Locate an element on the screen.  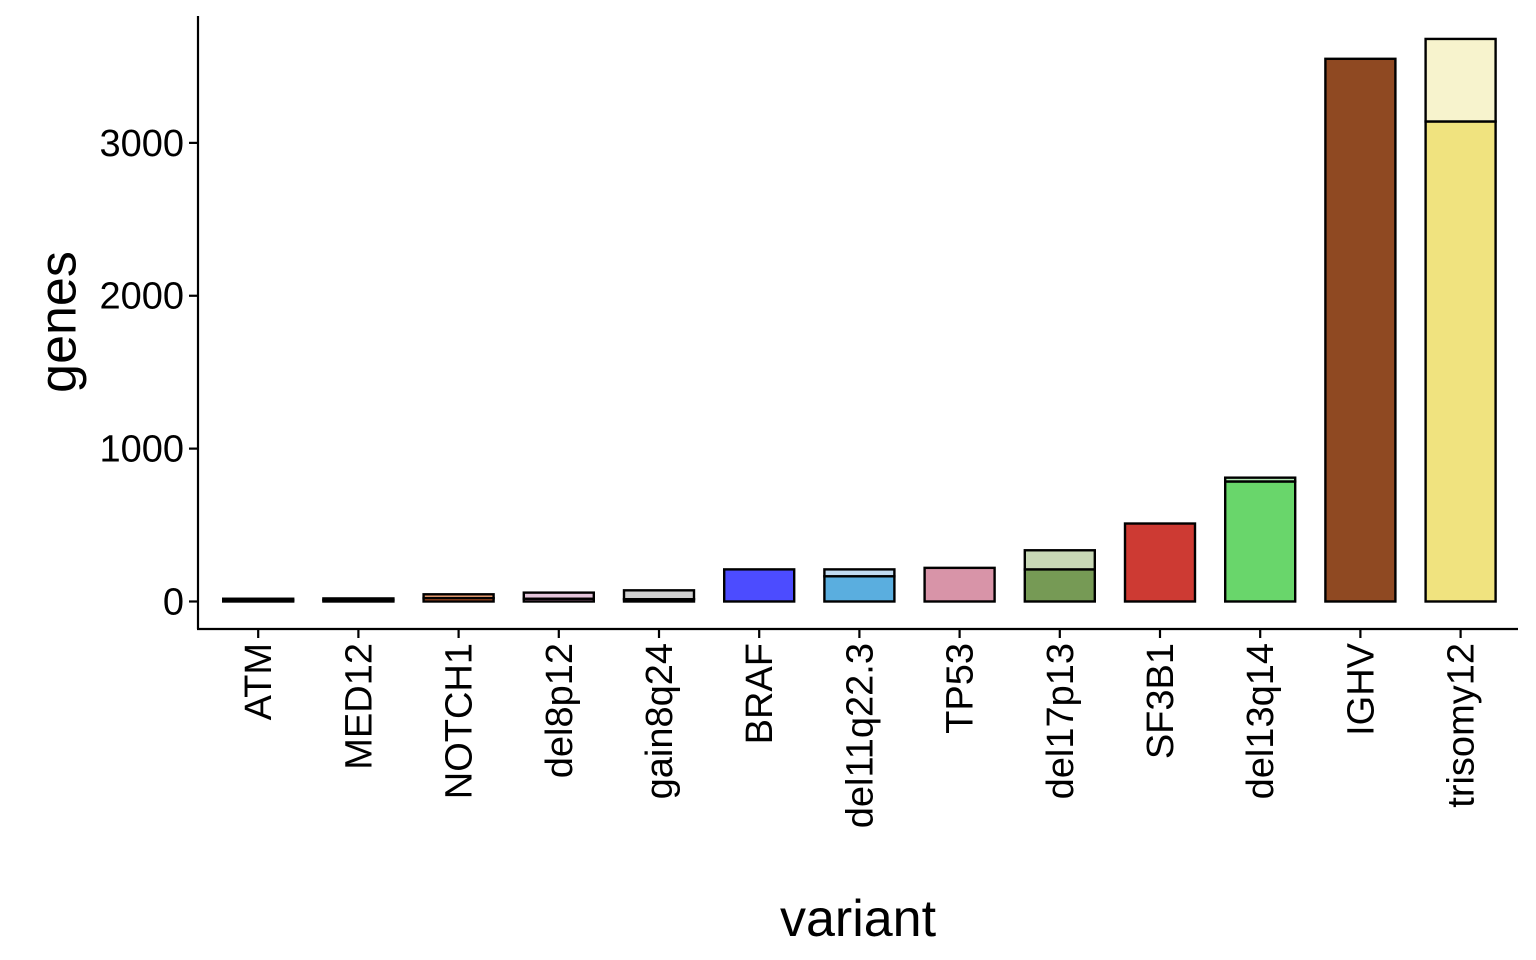
x-tick-label: MED12 is located at coordinates (359, 706).